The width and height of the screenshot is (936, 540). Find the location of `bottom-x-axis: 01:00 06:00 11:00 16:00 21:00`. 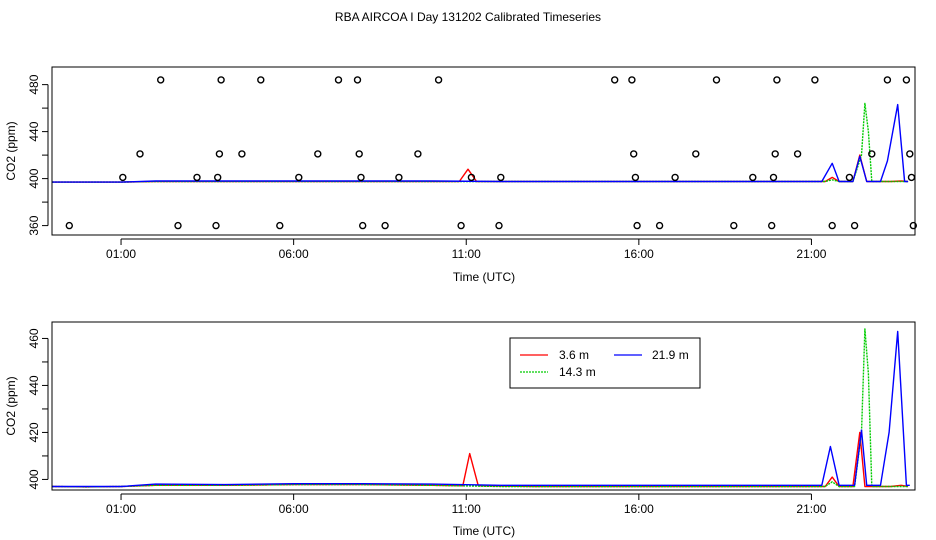

bottom-x-axis: 01:00 06:00 11:00 16:00 21:00 is located at coordinates (466, 504).